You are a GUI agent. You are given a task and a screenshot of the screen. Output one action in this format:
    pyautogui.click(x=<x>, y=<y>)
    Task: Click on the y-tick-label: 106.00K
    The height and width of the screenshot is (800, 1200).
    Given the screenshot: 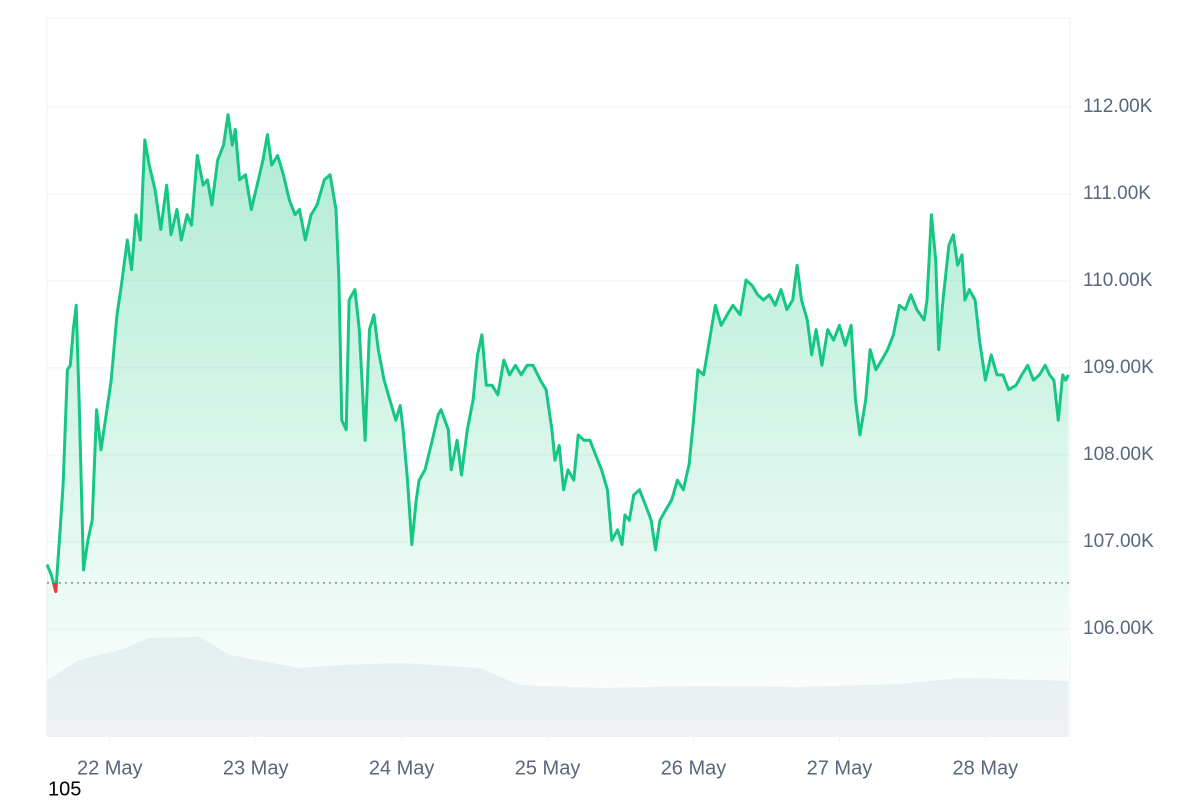 What is the action you would take?
    pyautogui.click(x=1118, y=628)
    